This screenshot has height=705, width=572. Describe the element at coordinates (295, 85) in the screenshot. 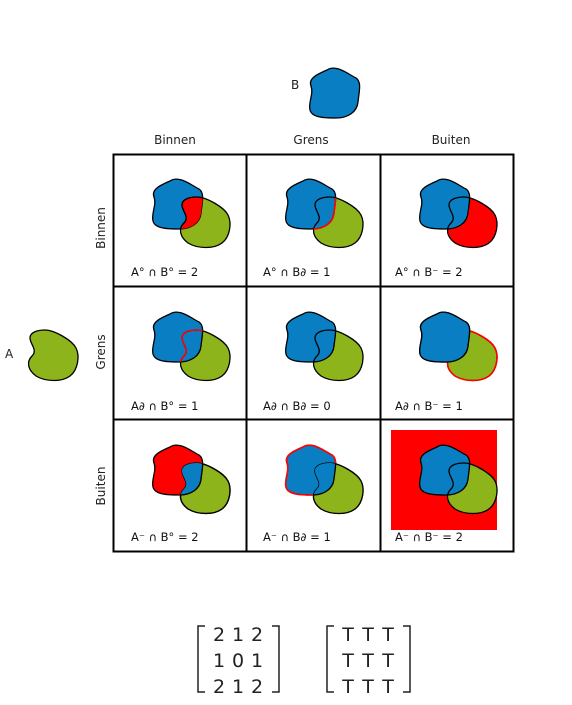

I see `shape-b-label: B` at that location.